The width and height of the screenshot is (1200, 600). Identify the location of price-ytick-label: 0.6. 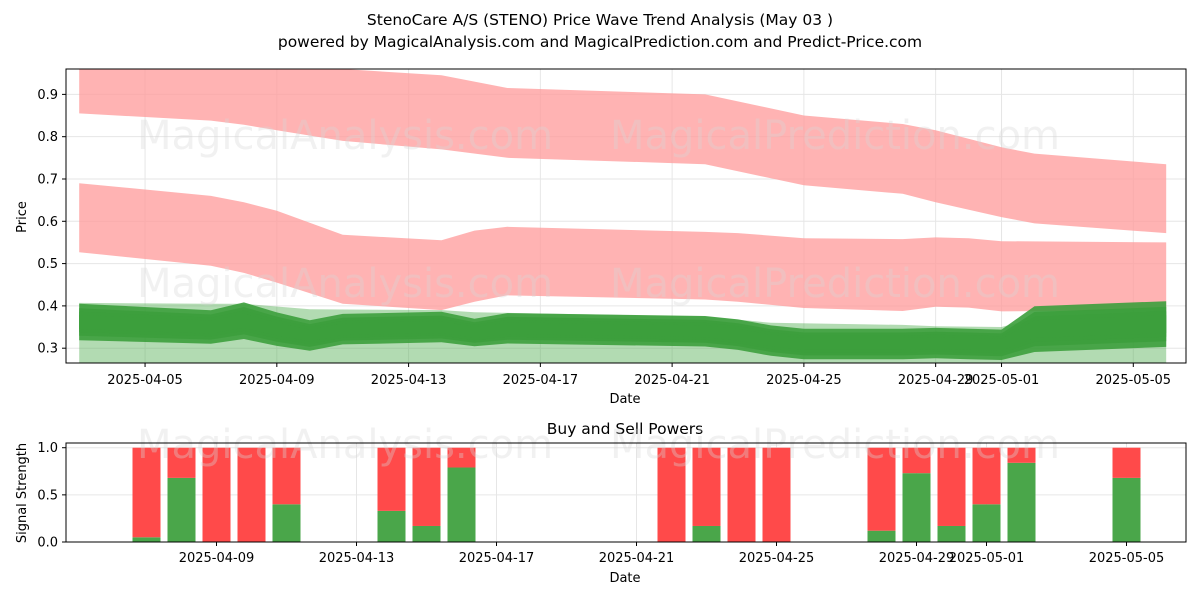
(47, 222).